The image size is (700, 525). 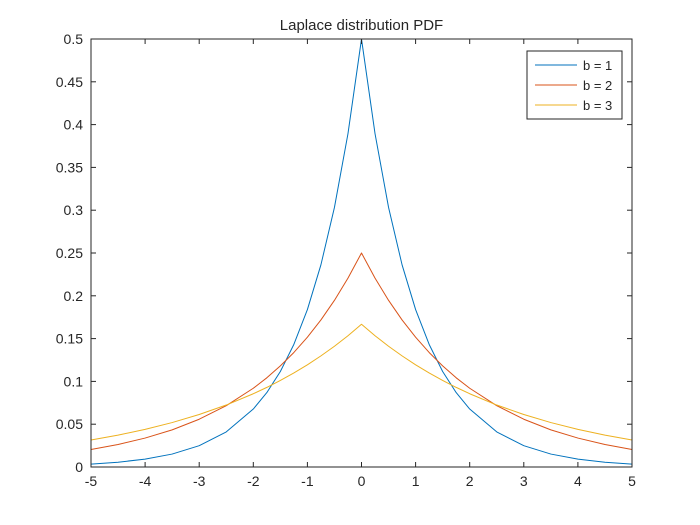 I want to click on y-tick-label: 0.1, so click(x=74, y=381).